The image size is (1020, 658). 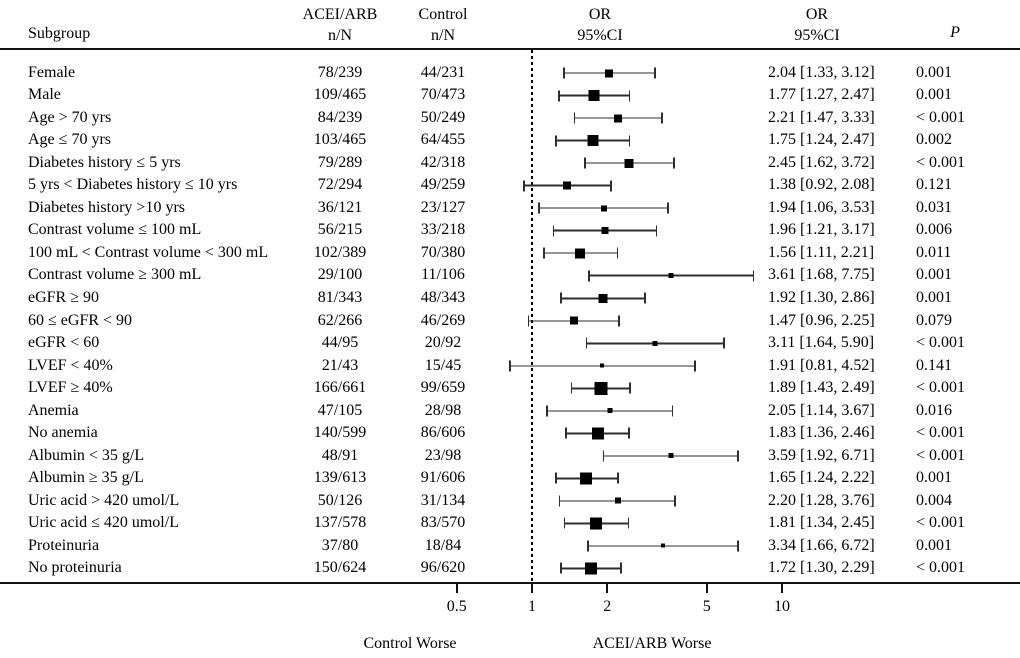 I want to click on control-nn-value: 31/134, so click(x=443, y=500).